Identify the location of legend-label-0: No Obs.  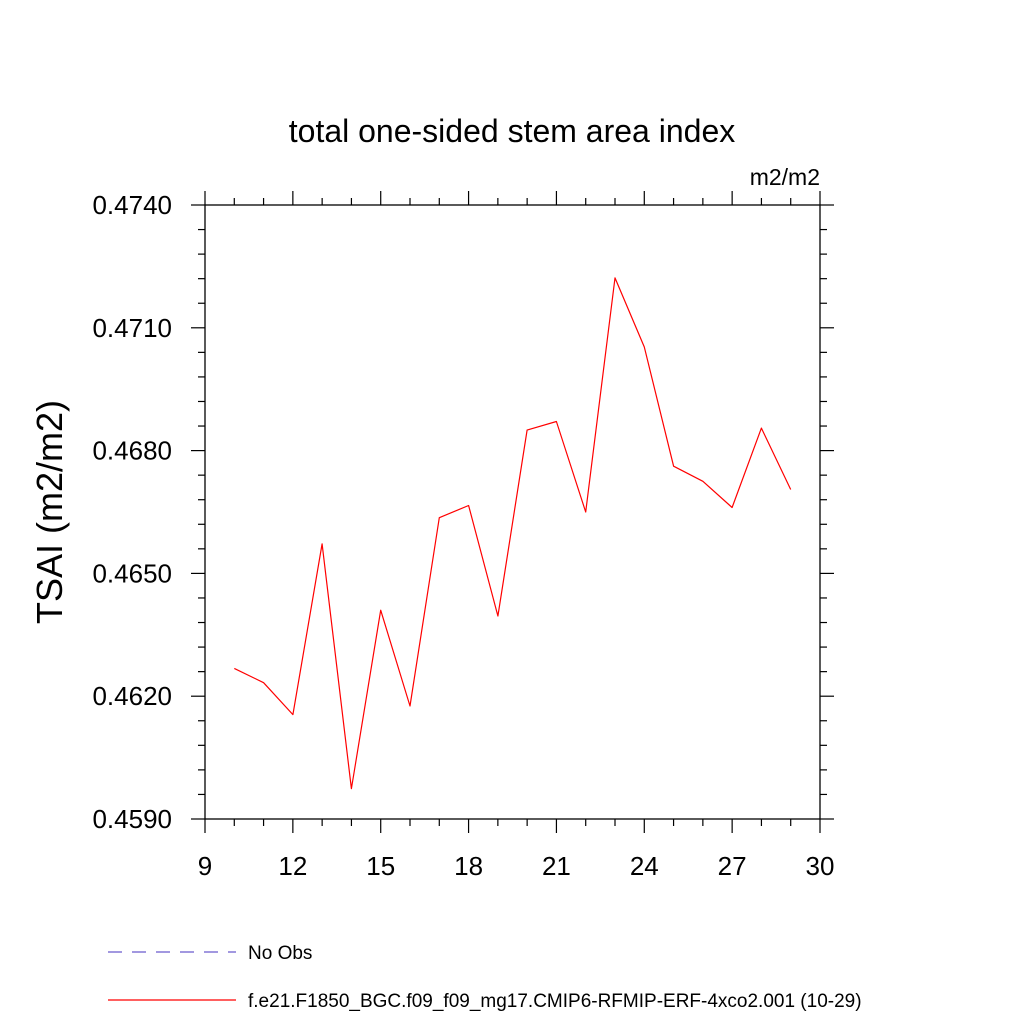
(280, 953).